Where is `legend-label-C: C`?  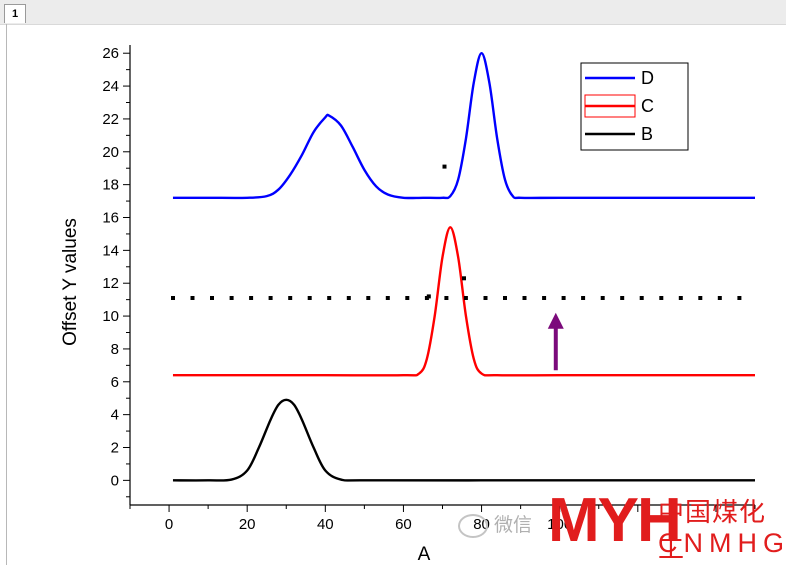
legend-label-C: C is located at coordinates (647, 106).